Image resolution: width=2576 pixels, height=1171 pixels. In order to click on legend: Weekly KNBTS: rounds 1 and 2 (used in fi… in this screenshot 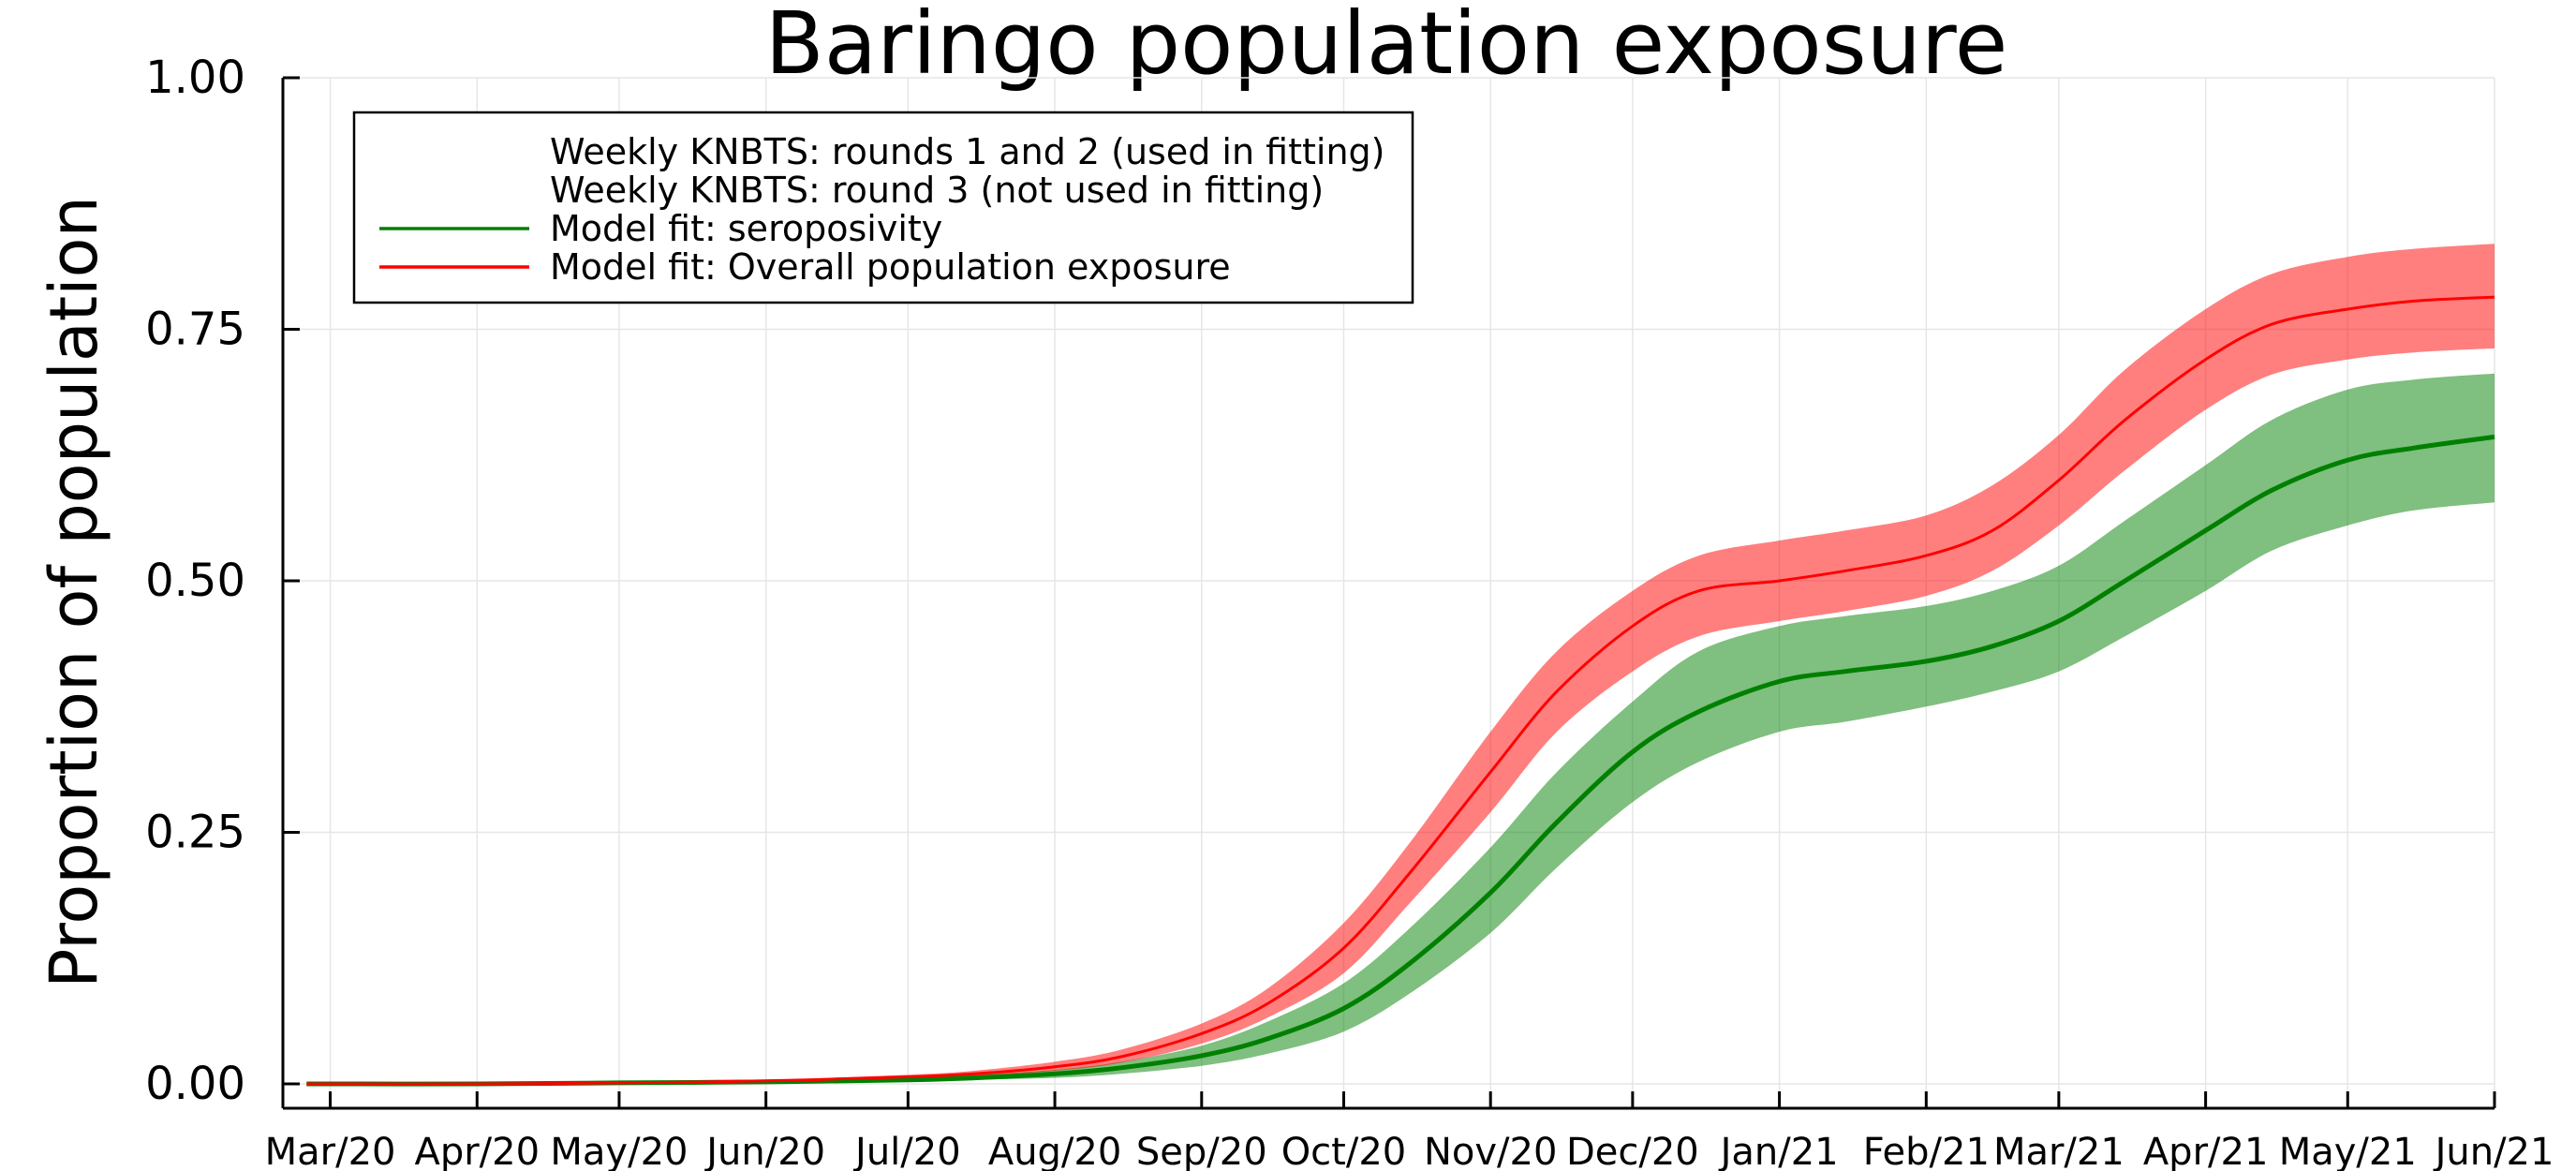, I will do `click(883, 207)`.